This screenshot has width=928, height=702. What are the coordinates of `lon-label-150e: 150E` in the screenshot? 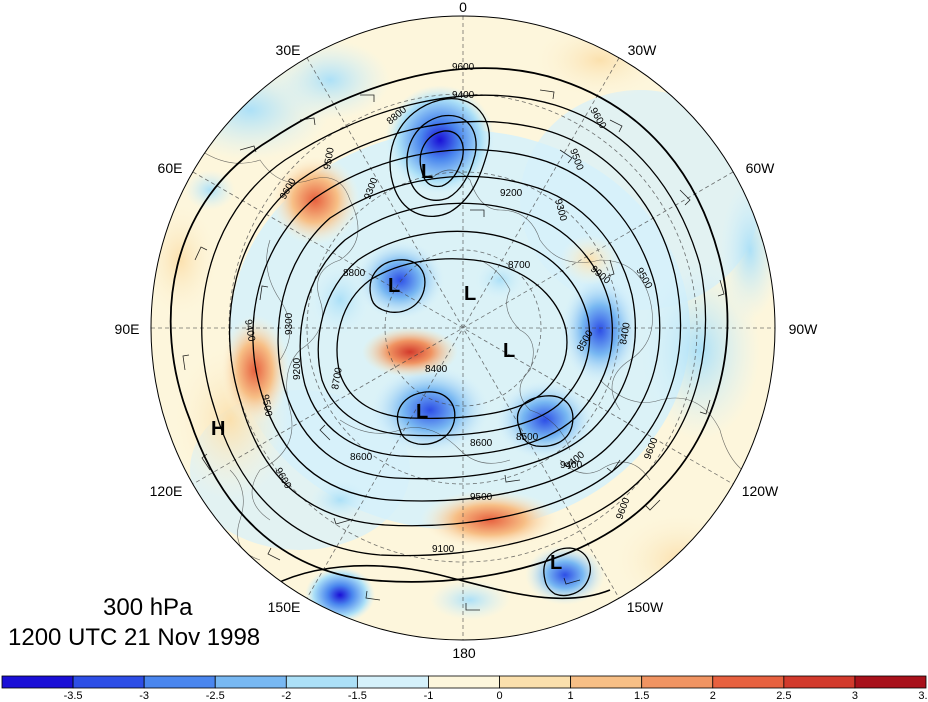 It's located at (284, 607).